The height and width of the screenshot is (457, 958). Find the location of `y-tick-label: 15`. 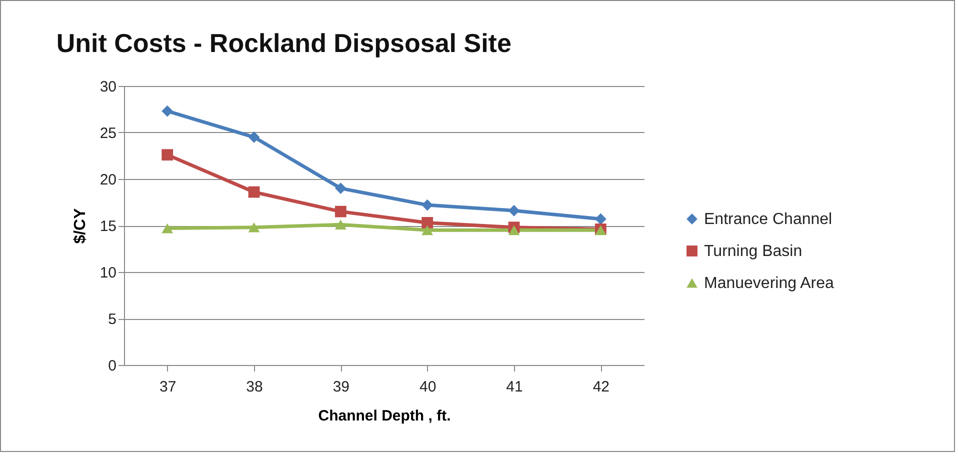

y-tick-label: 15 is located at coordinates (108, 226).